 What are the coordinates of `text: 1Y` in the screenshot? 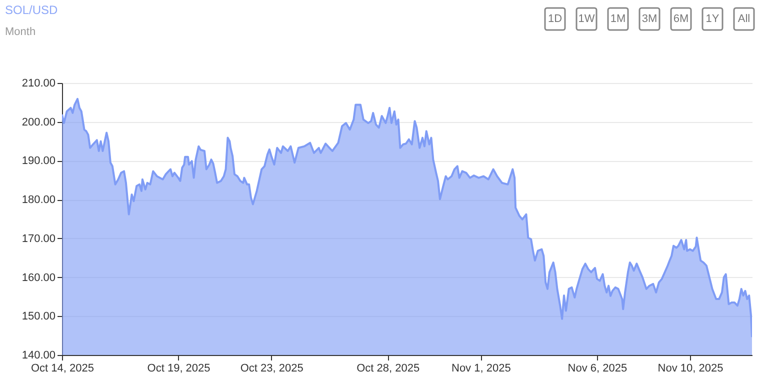 It's located at (713, 19).